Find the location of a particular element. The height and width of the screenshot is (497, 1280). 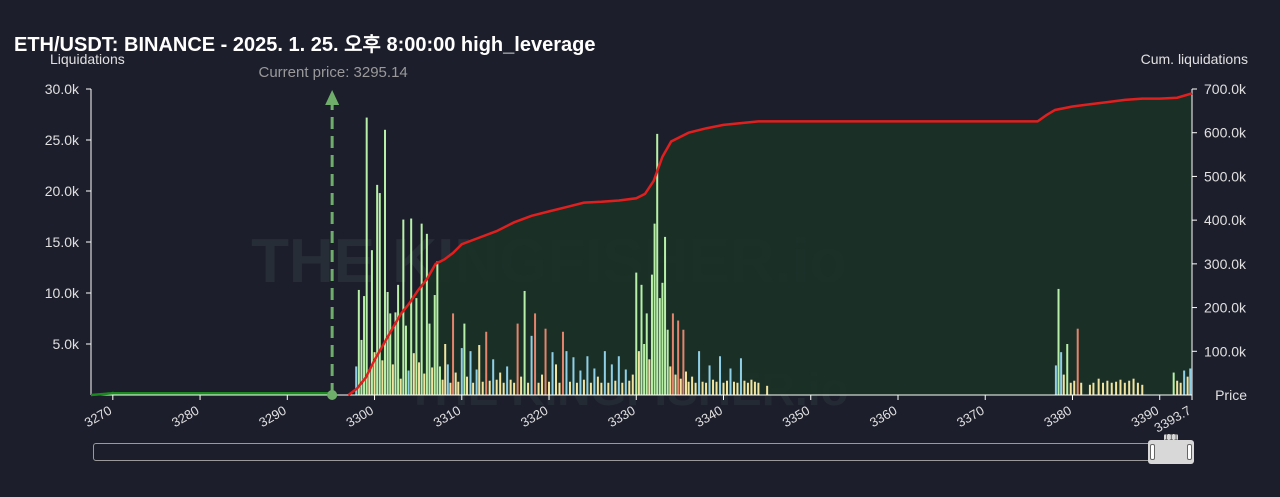

range-handle-left is located at coordinates (1152, 452).